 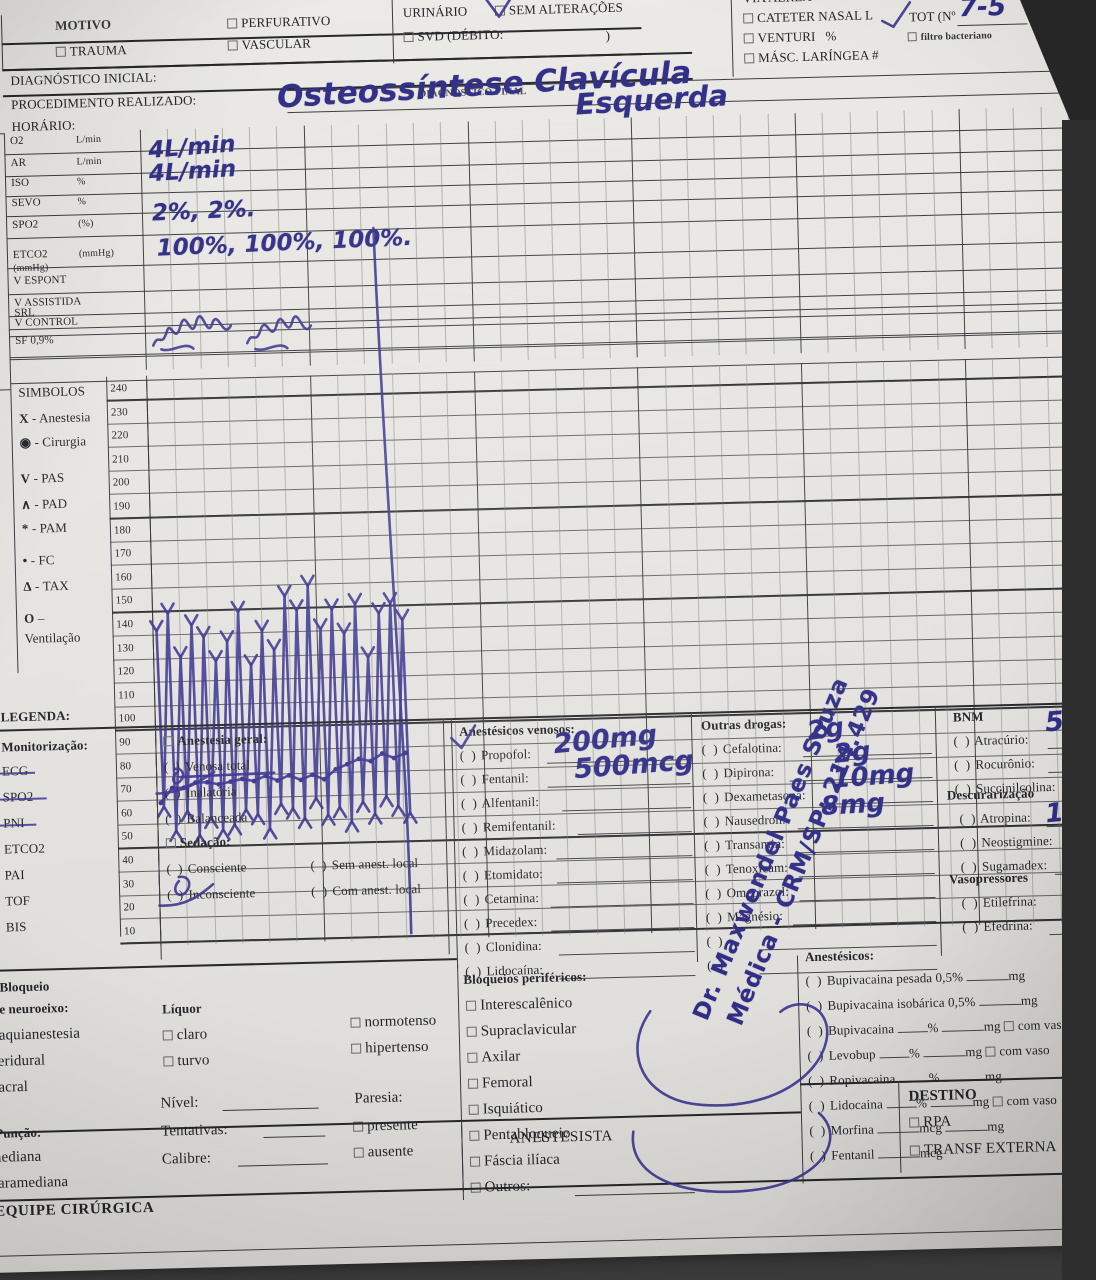 What do you see at coordinates (232, 23) in the screenshot?
I see `checkbox-perfurativo` at bounding box center [232, 23].